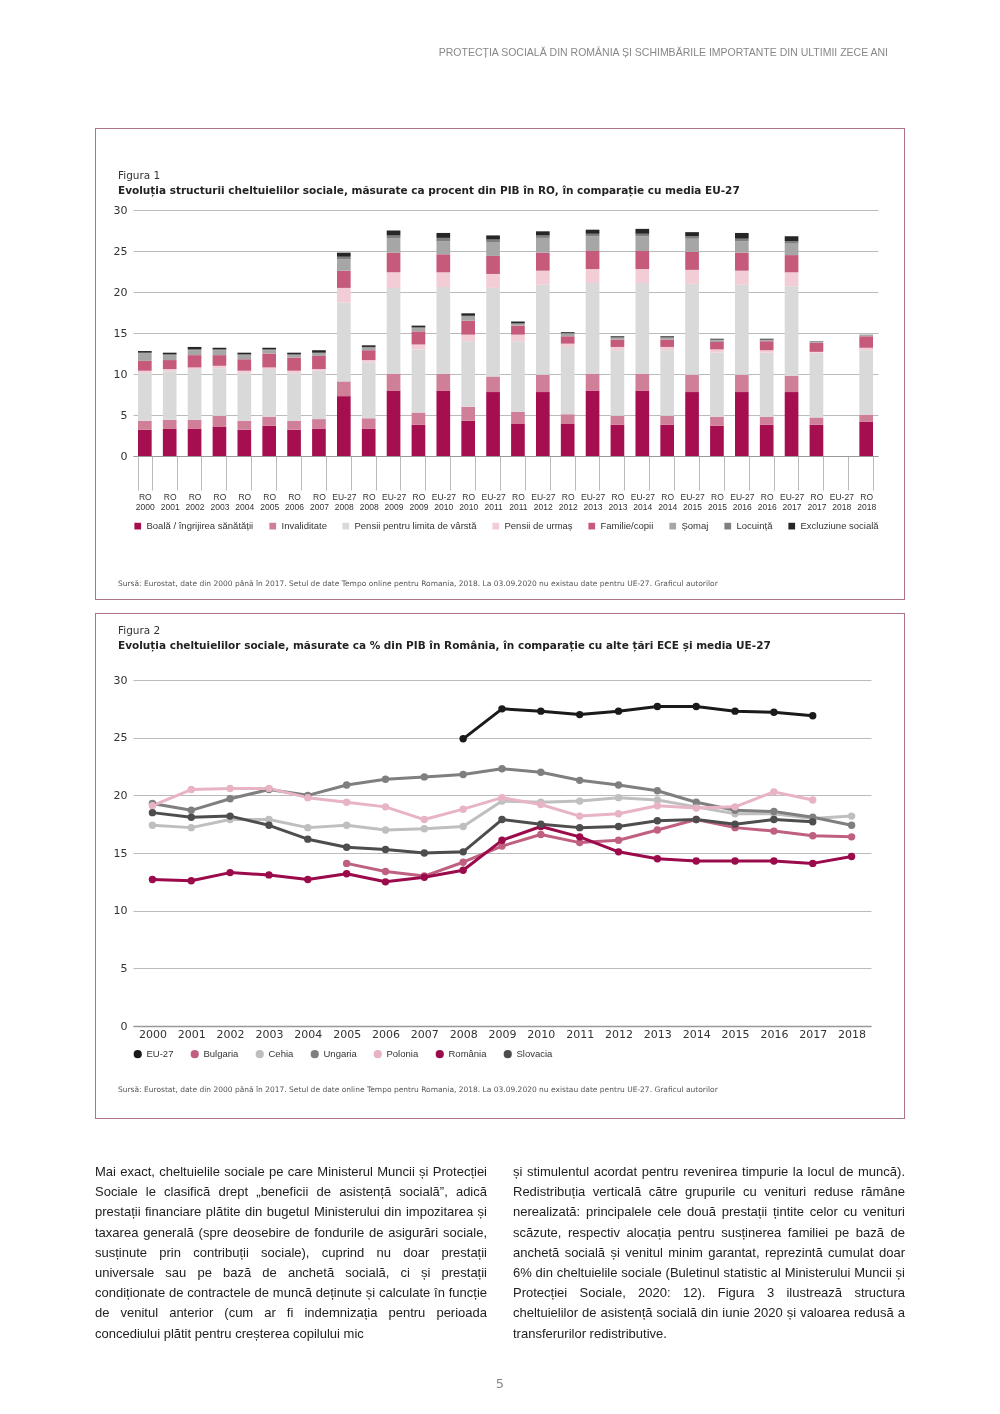 The height and width of the screenshot is (1414, 1000). Describe the element at coordinates (402, 1054) in the screenshot. I see `legend-label: Polonia` at that location.